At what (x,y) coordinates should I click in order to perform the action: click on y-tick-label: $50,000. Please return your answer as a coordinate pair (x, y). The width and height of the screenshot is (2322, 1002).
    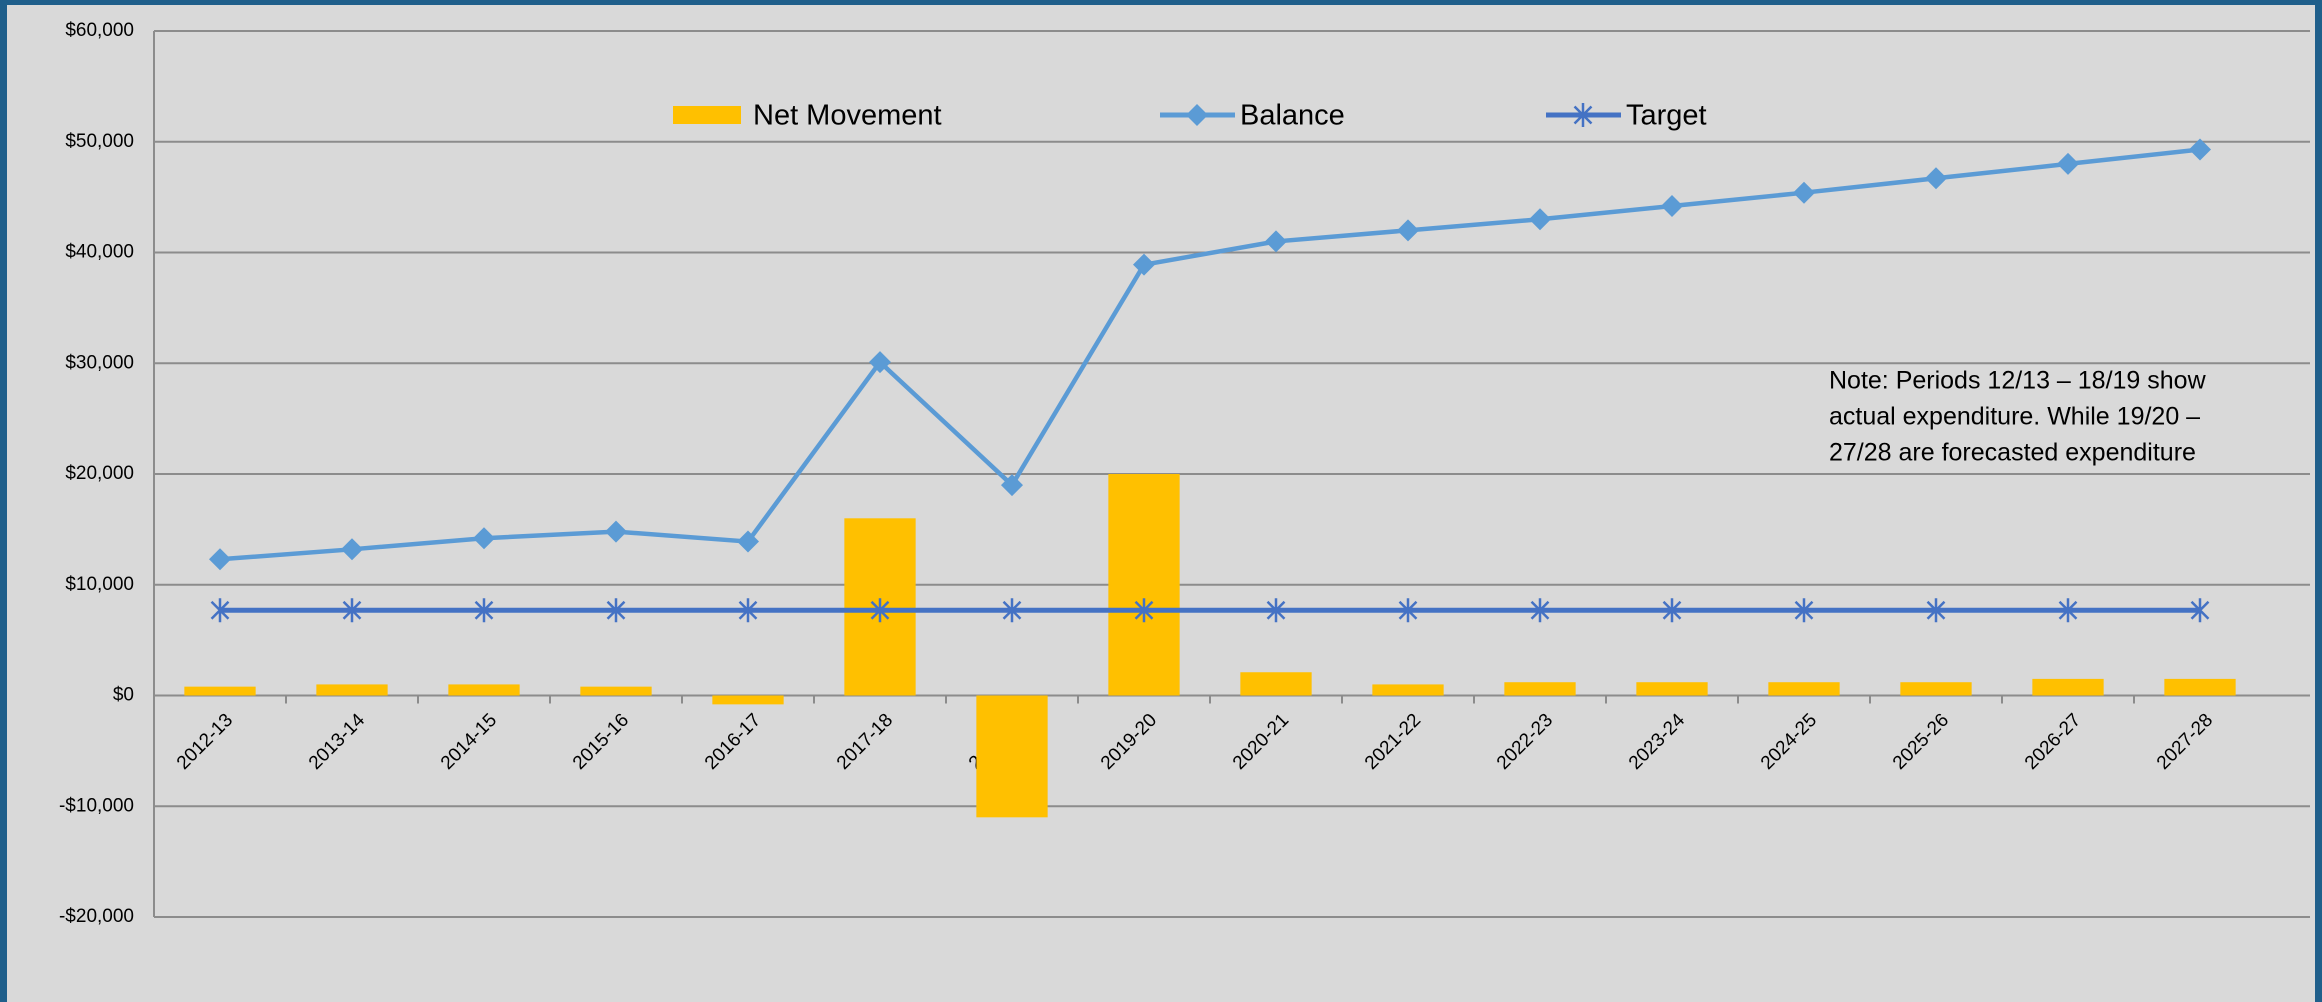
    Looking at the image, I should click on (99, 141).